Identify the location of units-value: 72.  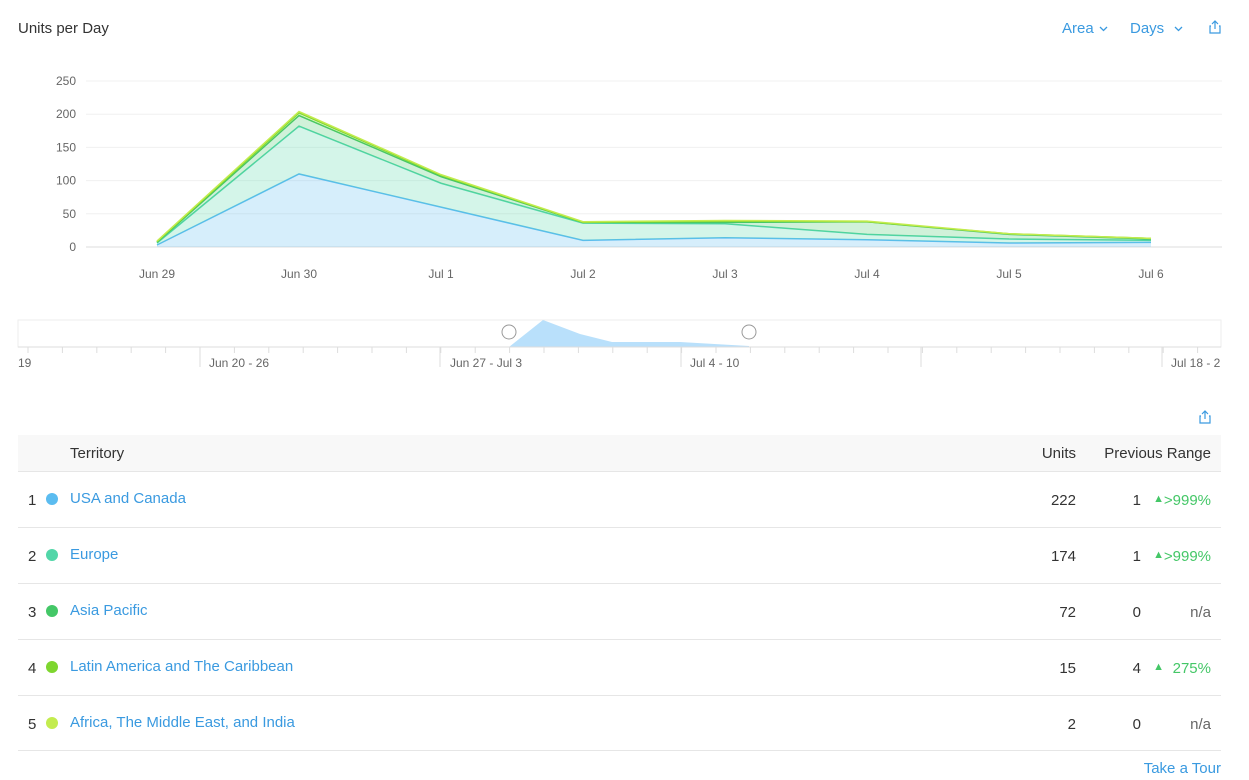
(1067, 612).